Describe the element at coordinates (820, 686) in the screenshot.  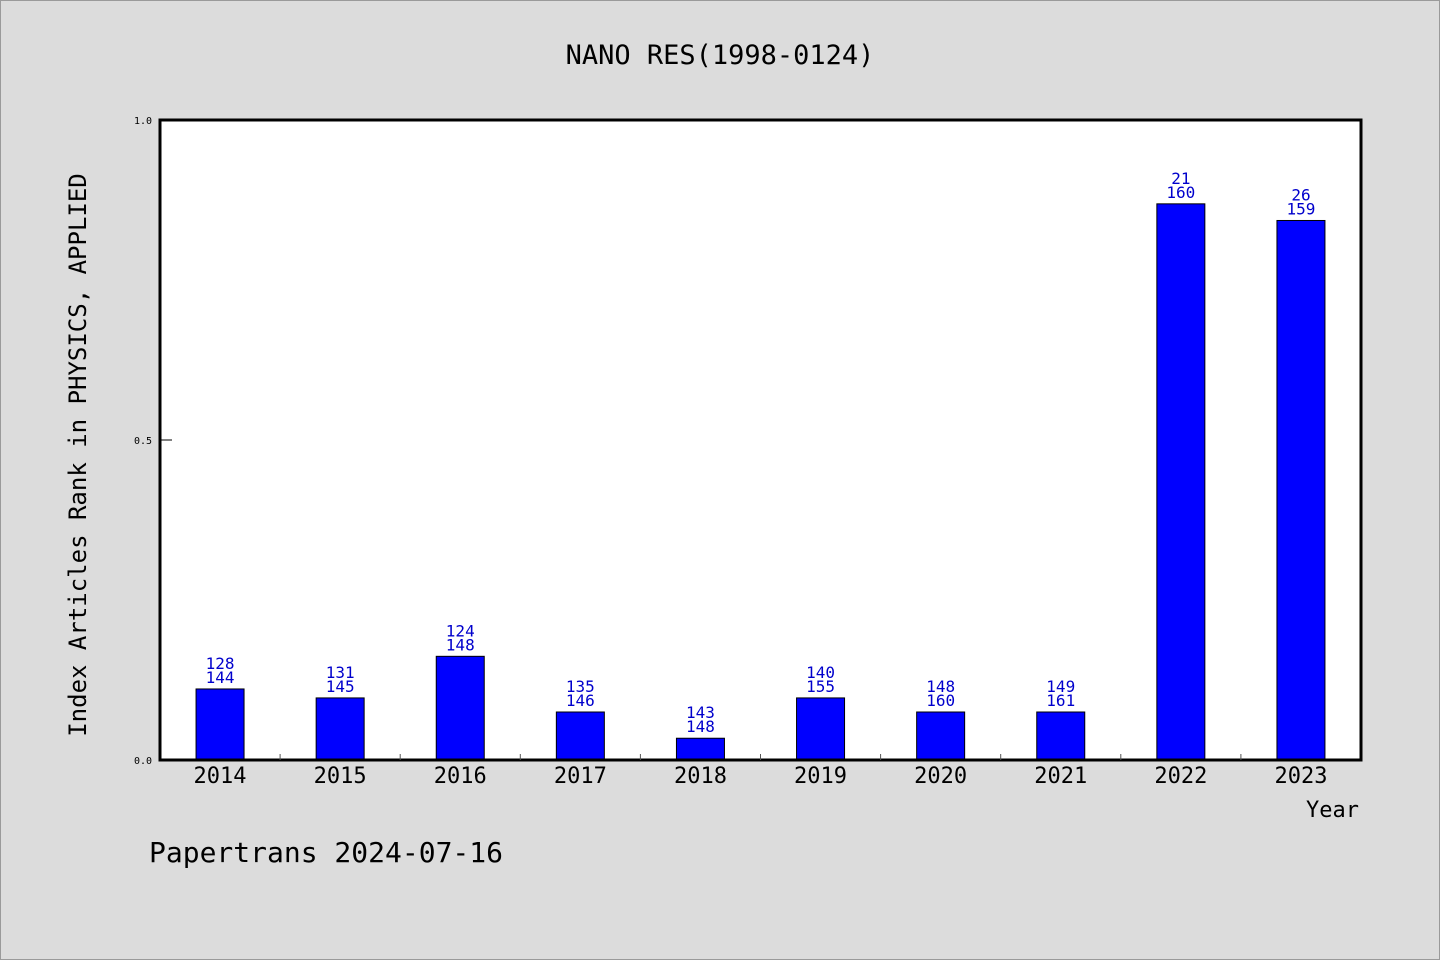
I see `bar-total-label: 155` at that location.